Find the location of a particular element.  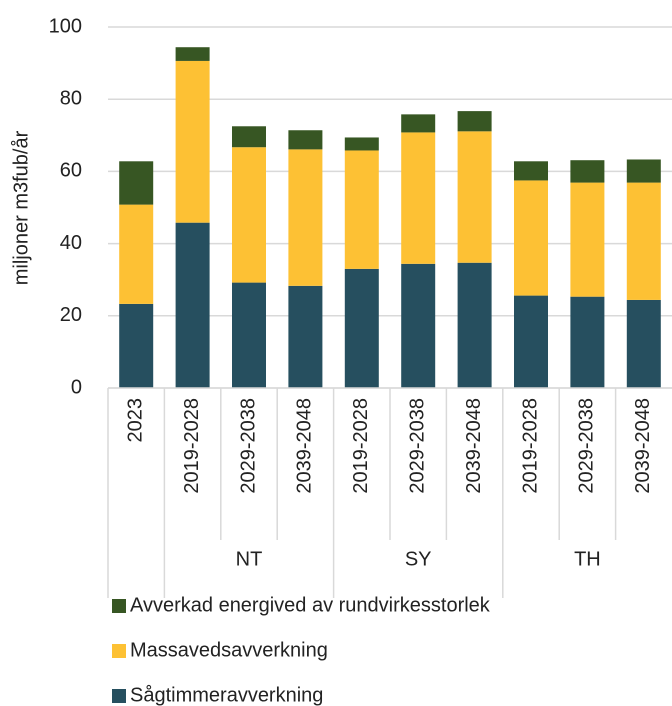

y-tick-label: 40 is located at coordinates (71, 243).